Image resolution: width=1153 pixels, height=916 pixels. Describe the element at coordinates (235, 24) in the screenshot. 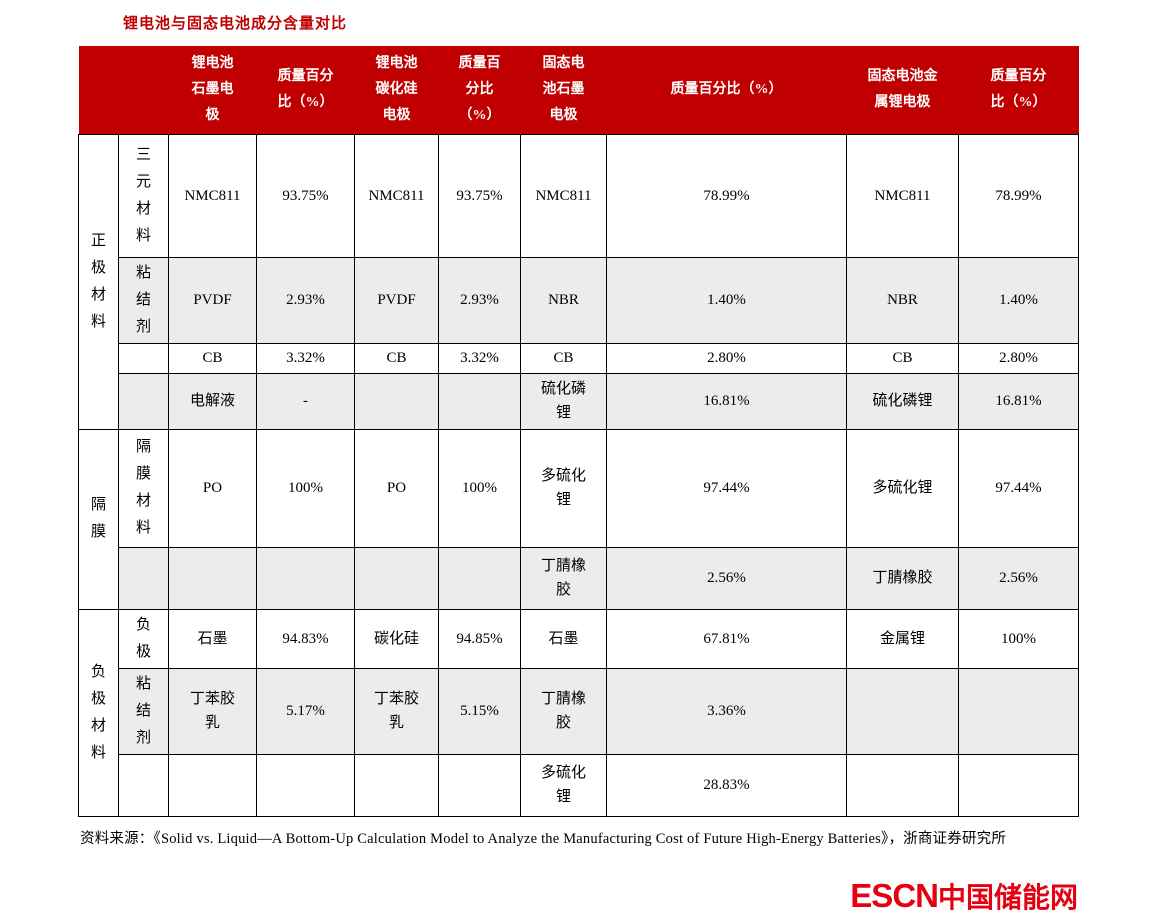

I see `table-title: 锂电池与固态电池成分含量对比` at that location.